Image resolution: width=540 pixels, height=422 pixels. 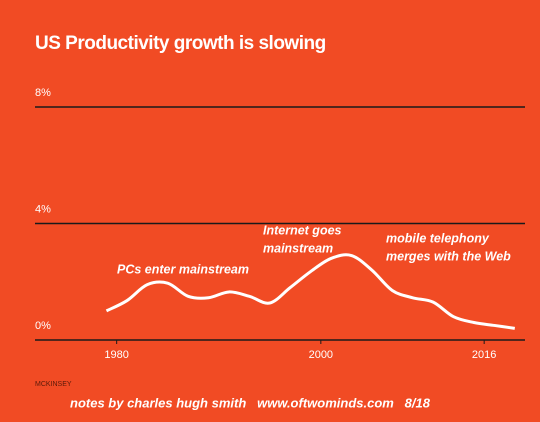 What do you see at coordinates (298, 248) in the screenshot?
I see `annotation: mainstream` at bounding box center [298, 248].